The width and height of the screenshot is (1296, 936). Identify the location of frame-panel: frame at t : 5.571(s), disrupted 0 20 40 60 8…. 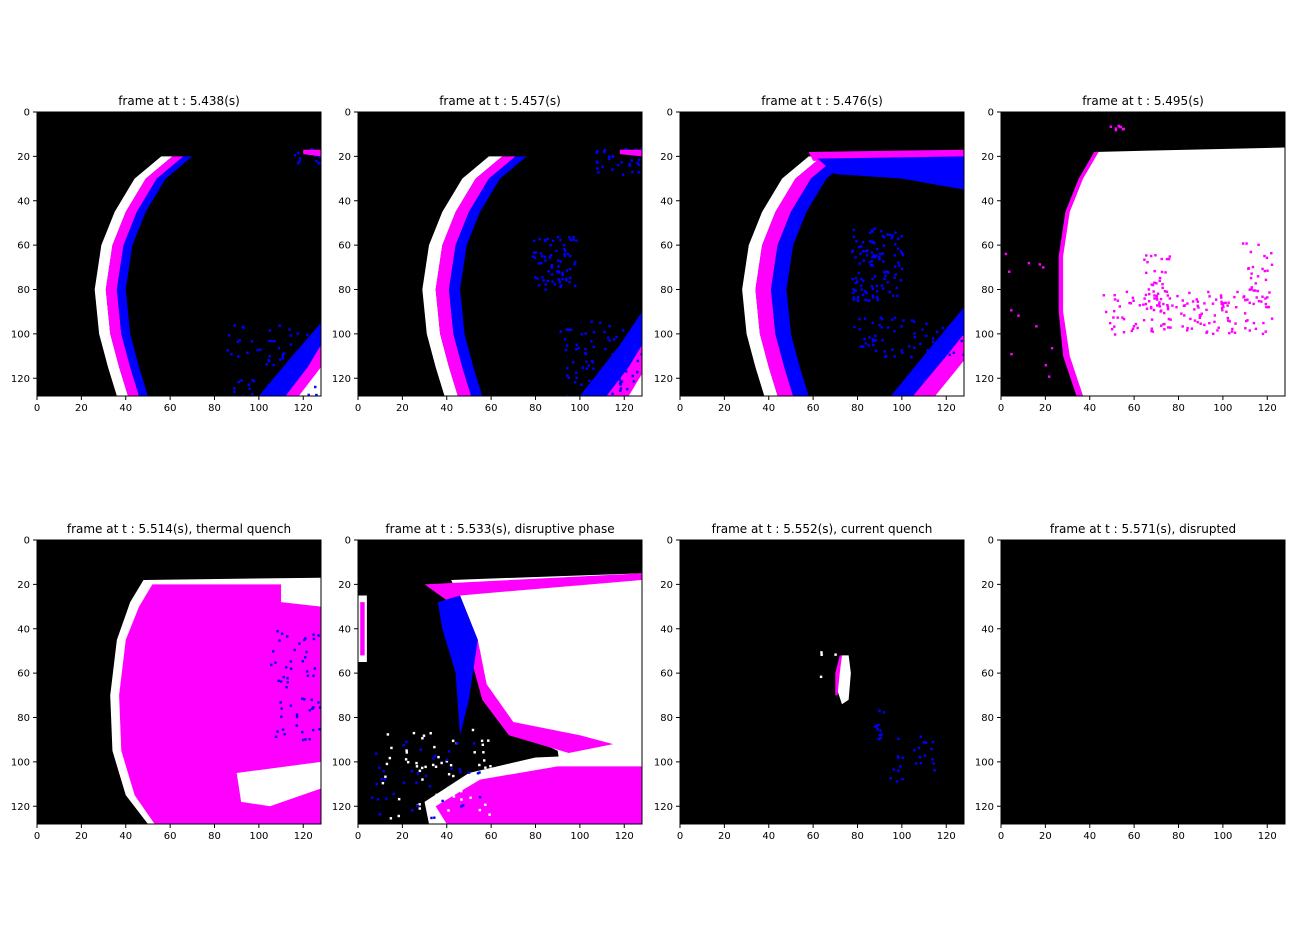
(1130, 682).